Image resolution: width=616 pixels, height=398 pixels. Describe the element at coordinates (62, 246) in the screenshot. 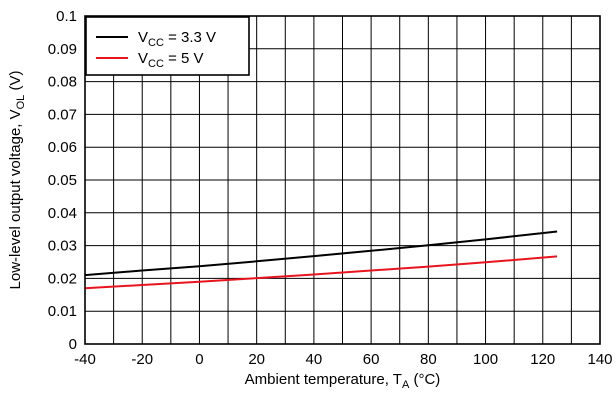

I see `y-tick-label: 0.03` at that location.